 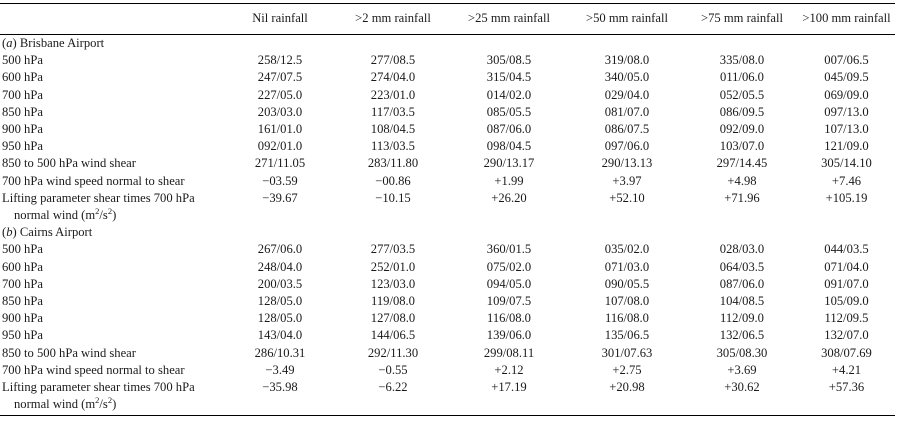 What do you see at coordinates (22, 77) in the screenshot?
I see `row-label-text: 600 hPa` at bounding box center [22, 77].